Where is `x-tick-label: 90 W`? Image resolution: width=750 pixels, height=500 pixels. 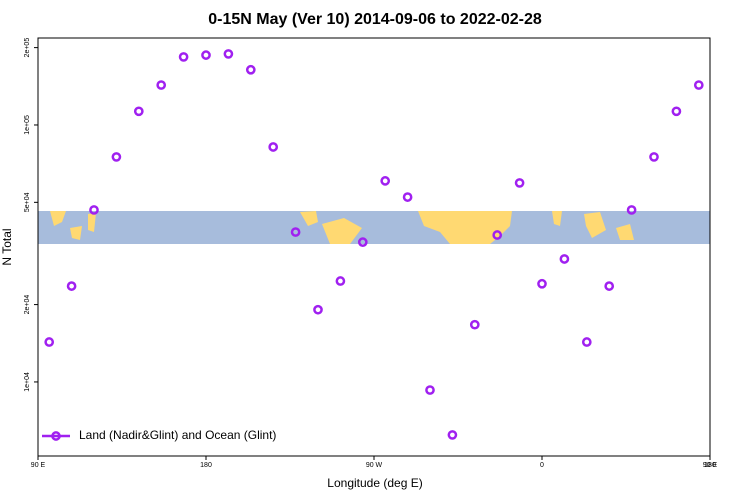
x-tick-label: 90 W is located at coordinates (374, 465).